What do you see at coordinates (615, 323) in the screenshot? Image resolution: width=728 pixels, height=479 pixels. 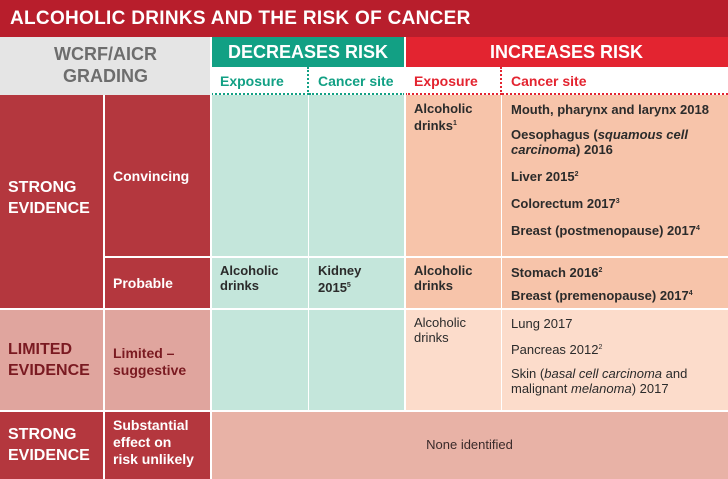 I see `site-lung: Lung 2017` at bounding box center [615, 323].